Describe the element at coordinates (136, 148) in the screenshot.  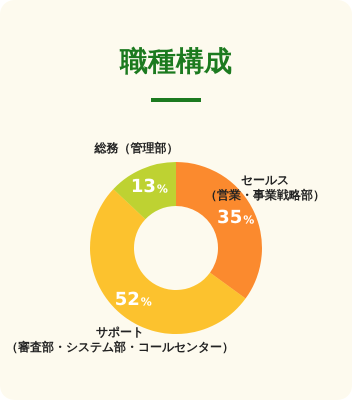
I see `slice-label: 総務（管理部）` at that location.